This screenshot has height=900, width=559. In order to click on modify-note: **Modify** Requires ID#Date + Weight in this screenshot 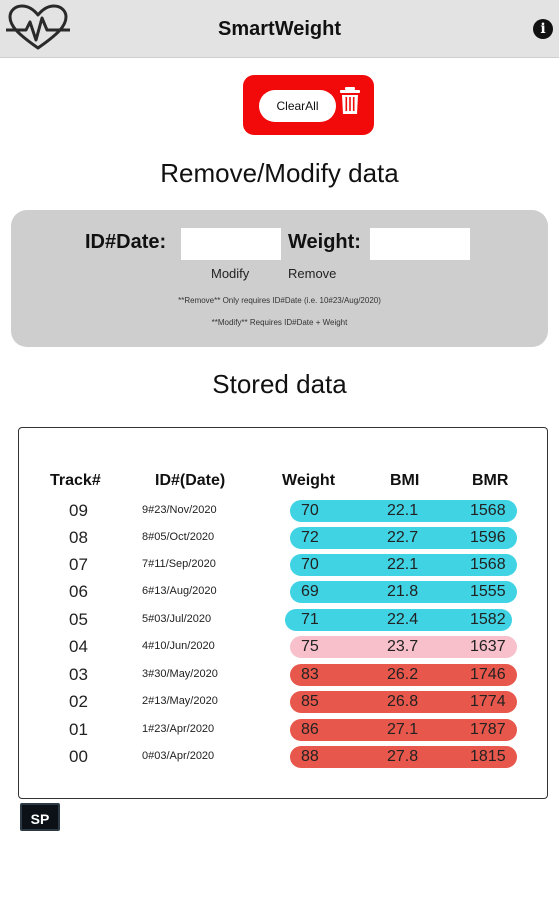, I will do `click(279, 322)`.